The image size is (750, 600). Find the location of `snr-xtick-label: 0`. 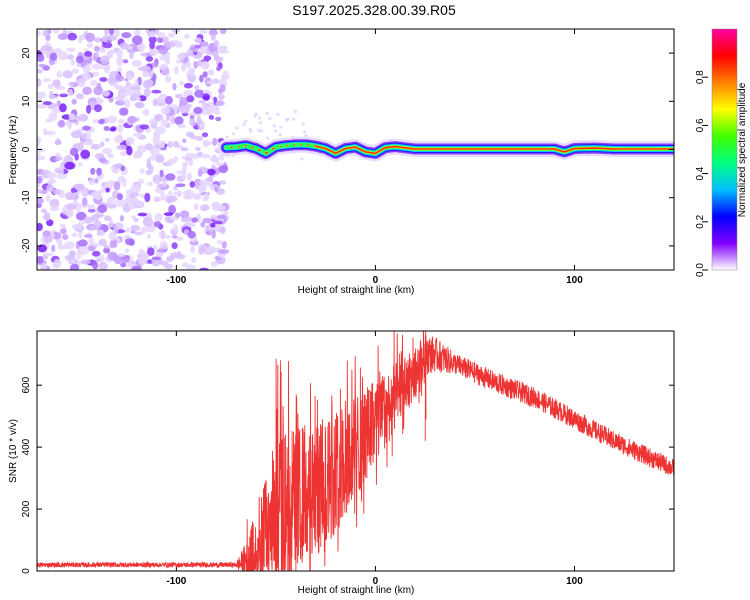

snr-xtick-label: 0 is located at coordinates (376, 581).